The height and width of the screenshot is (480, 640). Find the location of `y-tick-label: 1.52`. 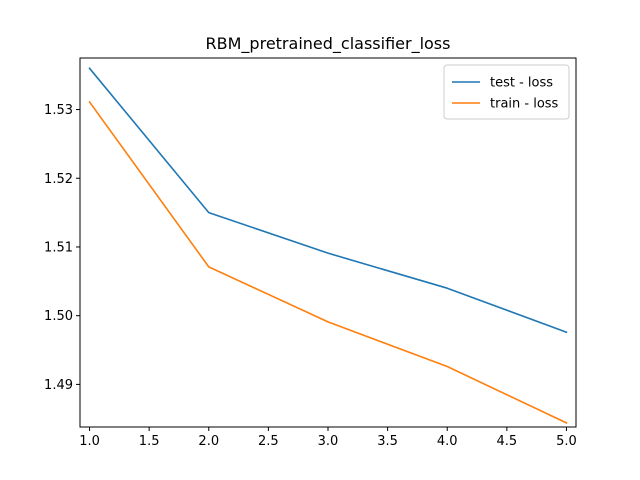

y-tick-label: 1.52 is located at coordinates (58, 179).